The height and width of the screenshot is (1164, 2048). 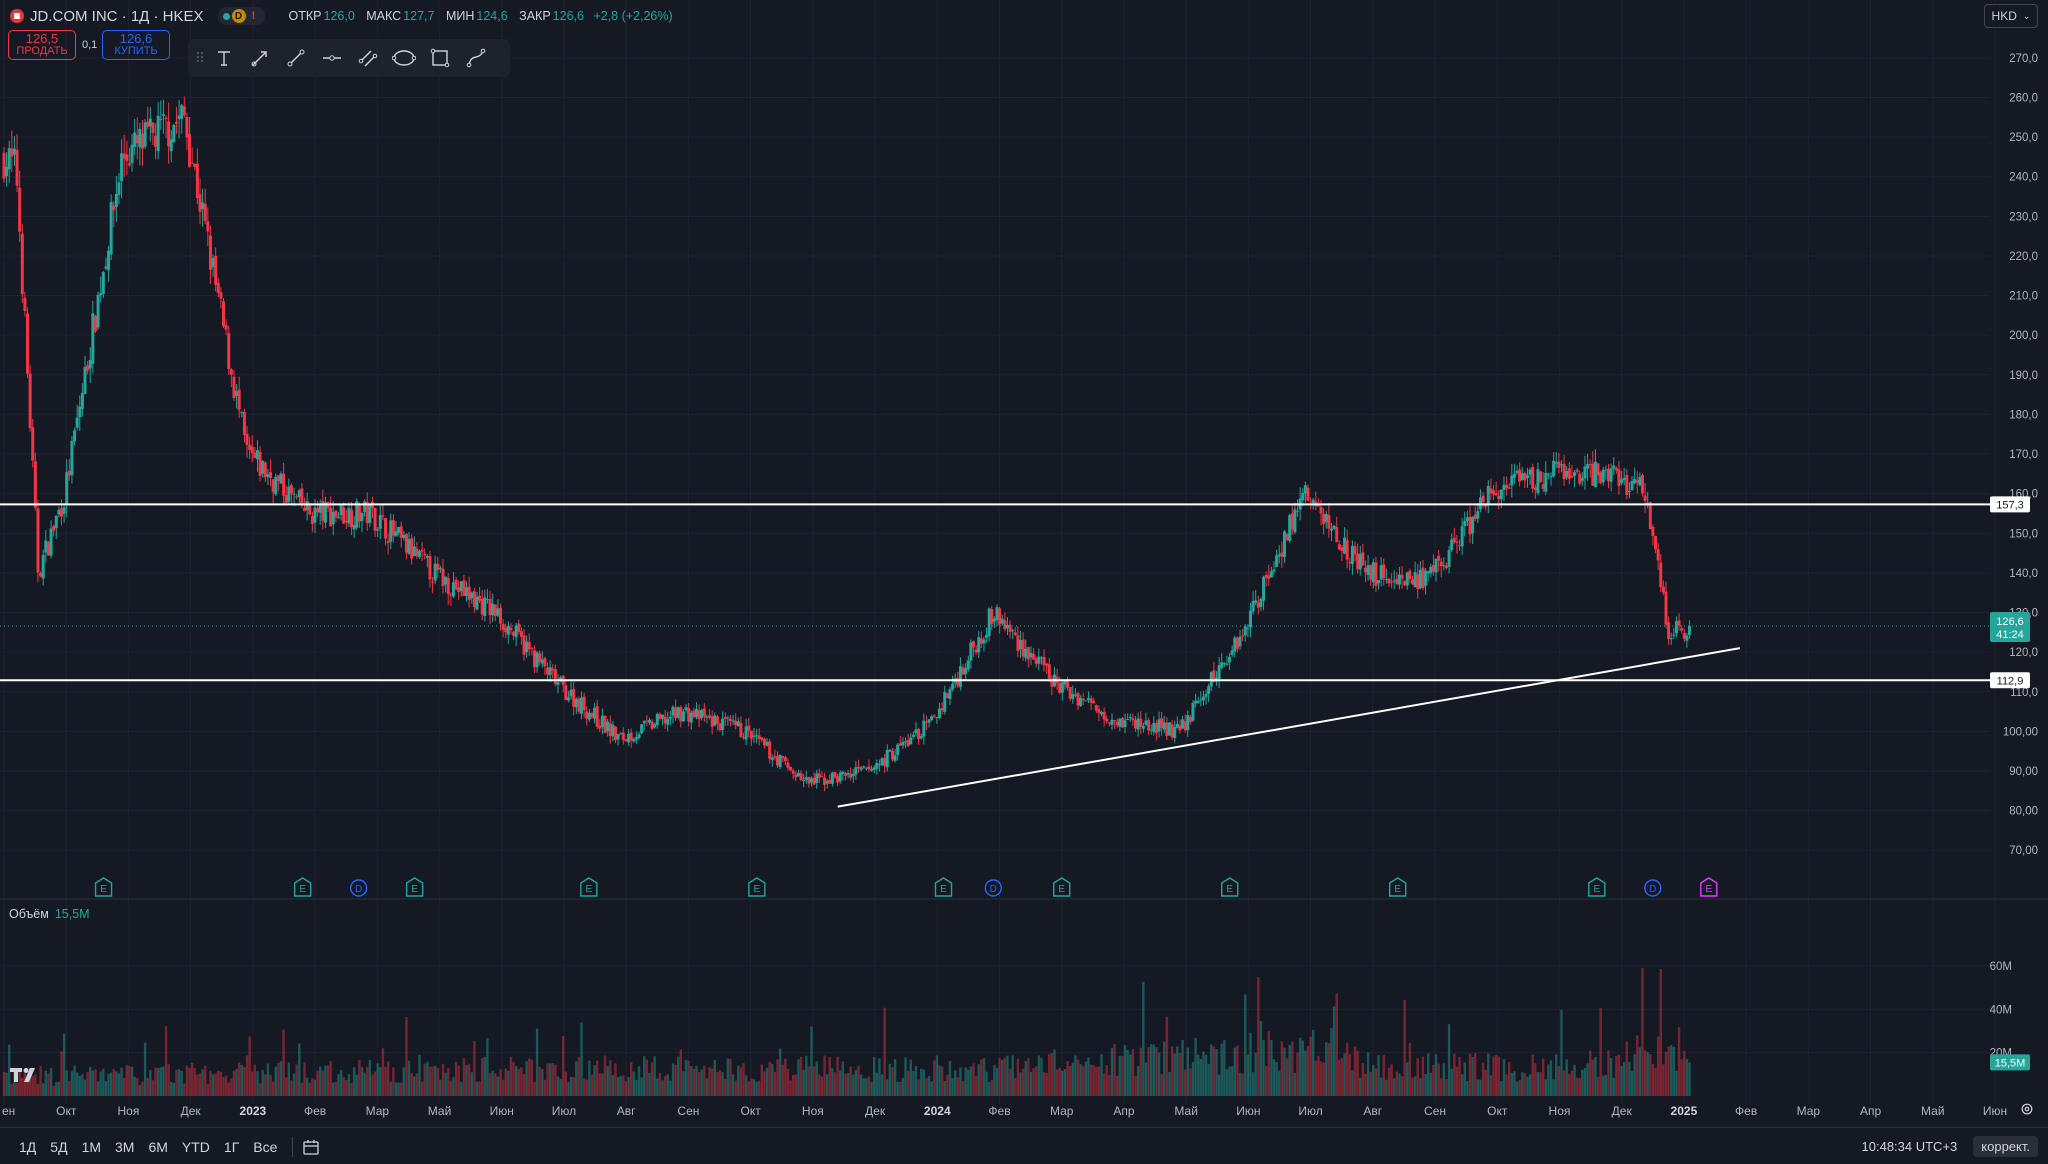 I want to click on text-icon, so click(x=224, y=58).